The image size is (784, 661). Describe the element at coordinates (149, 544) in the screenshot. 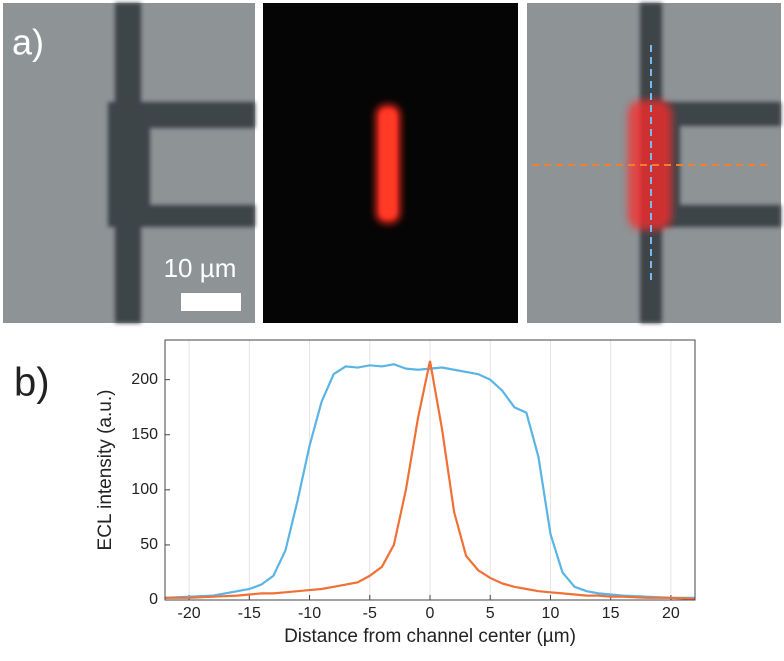

I see `y-tick-label: 50` at that location.